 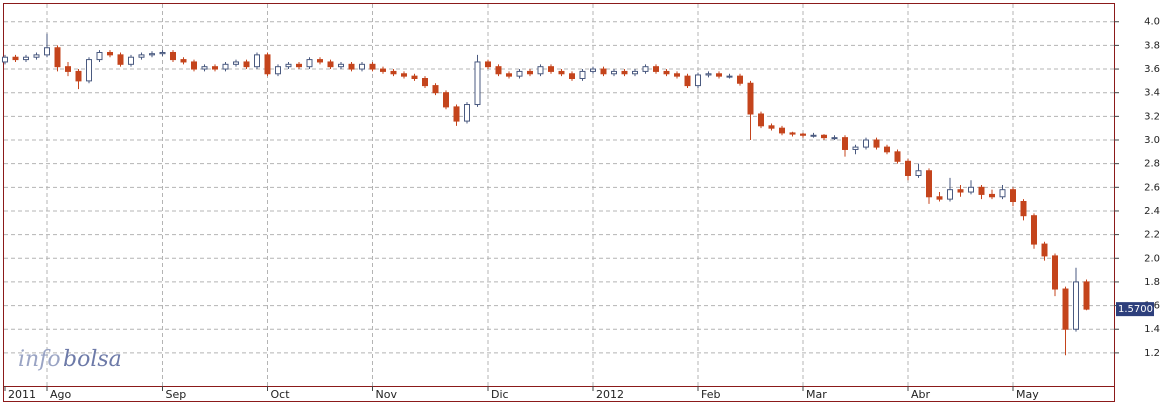 I want to click on watermark-info: info, so click(x=39, y=359).